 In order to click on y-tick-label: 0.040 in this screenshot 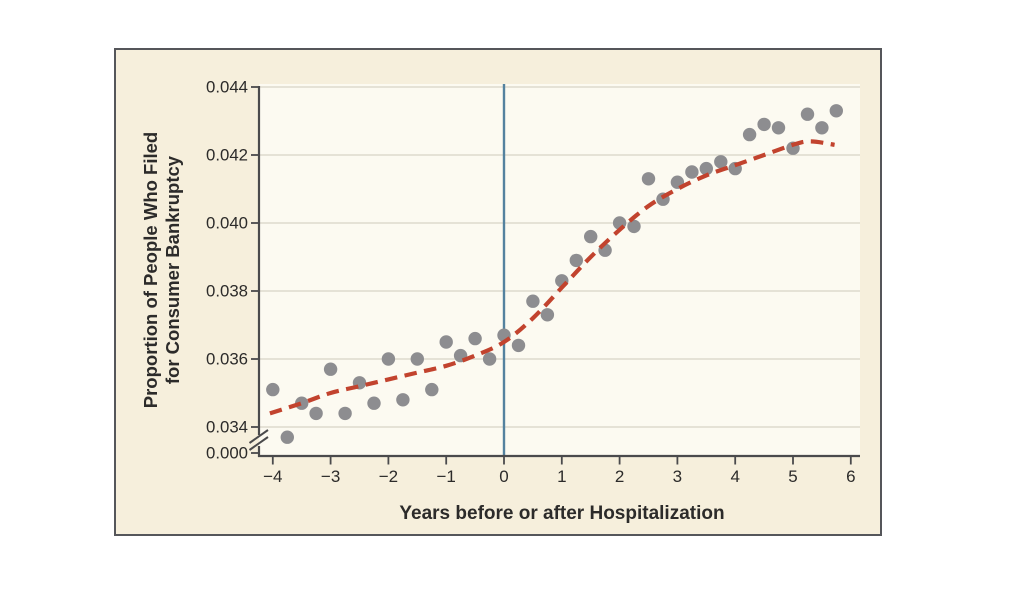, I will do `click(227, 223)`.